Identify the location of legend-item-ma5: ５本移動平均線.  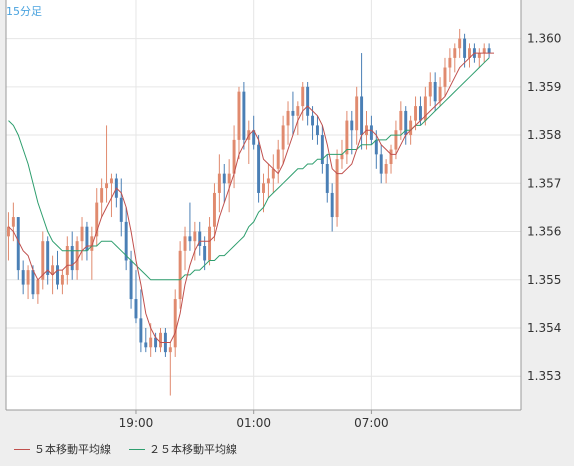
(62, 449).